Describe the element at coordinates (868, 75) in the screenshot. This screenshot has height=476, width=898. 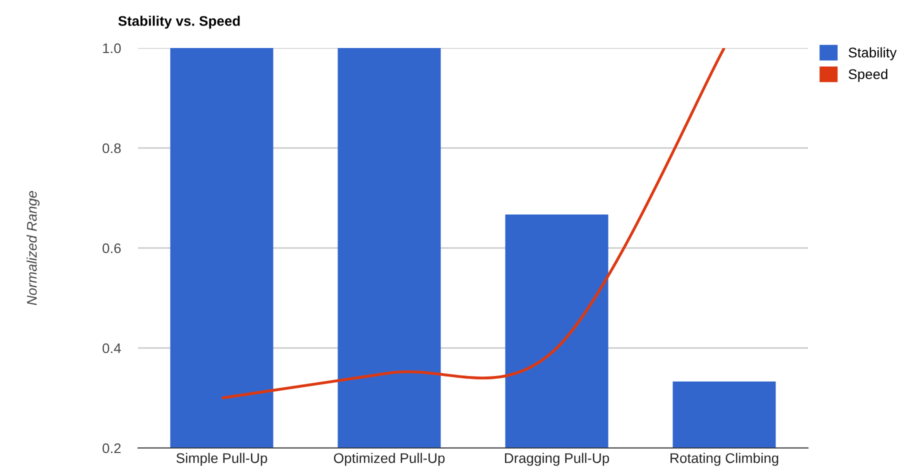
I see `legend-label: Speed` at that location.